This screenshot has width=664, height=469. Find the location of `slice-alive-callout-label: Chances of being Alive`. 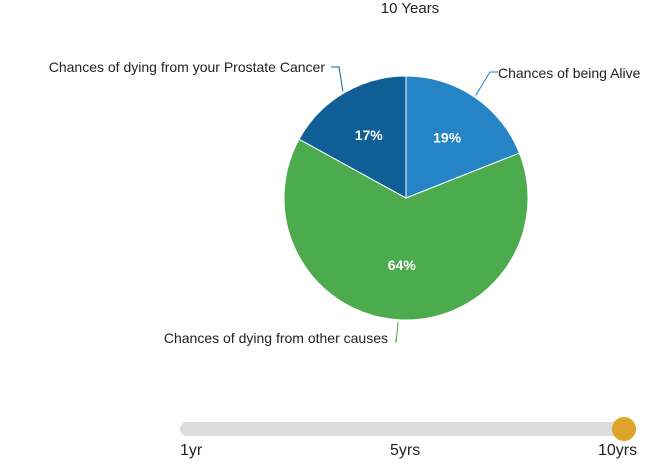

slice-alive-callout-label: Chances of being Alive is located at coordinates (569, 73).